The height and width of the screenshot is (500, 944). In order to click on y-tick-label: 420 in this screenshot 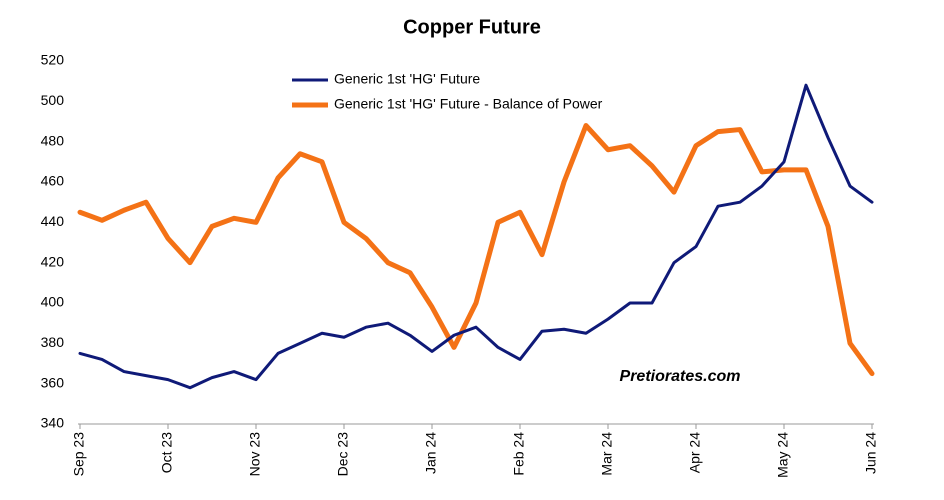, I will do `click(53, 261)`.